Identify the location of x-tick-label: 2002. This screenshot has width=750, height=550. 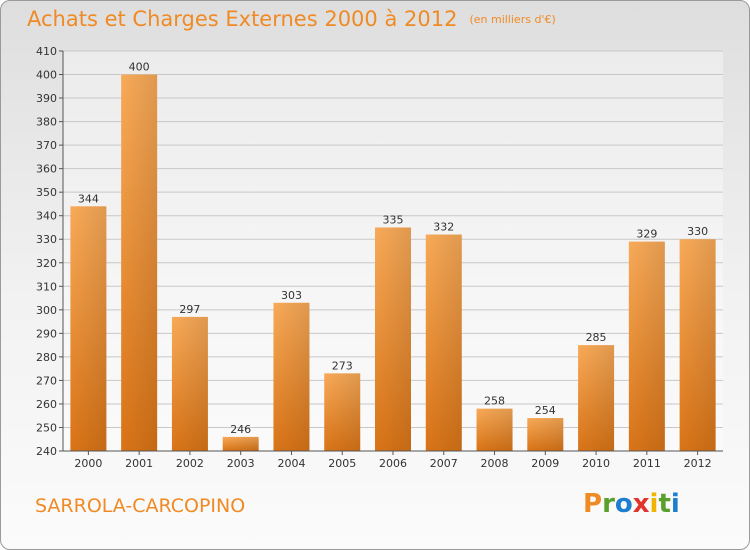
(190, 463).